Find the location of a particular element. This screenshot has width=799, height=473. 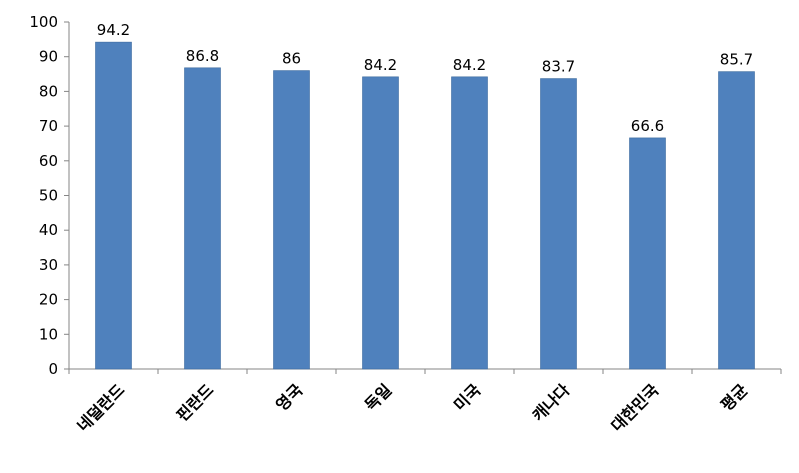

y-tick-label: 70 is located at coordinates (48, 126).